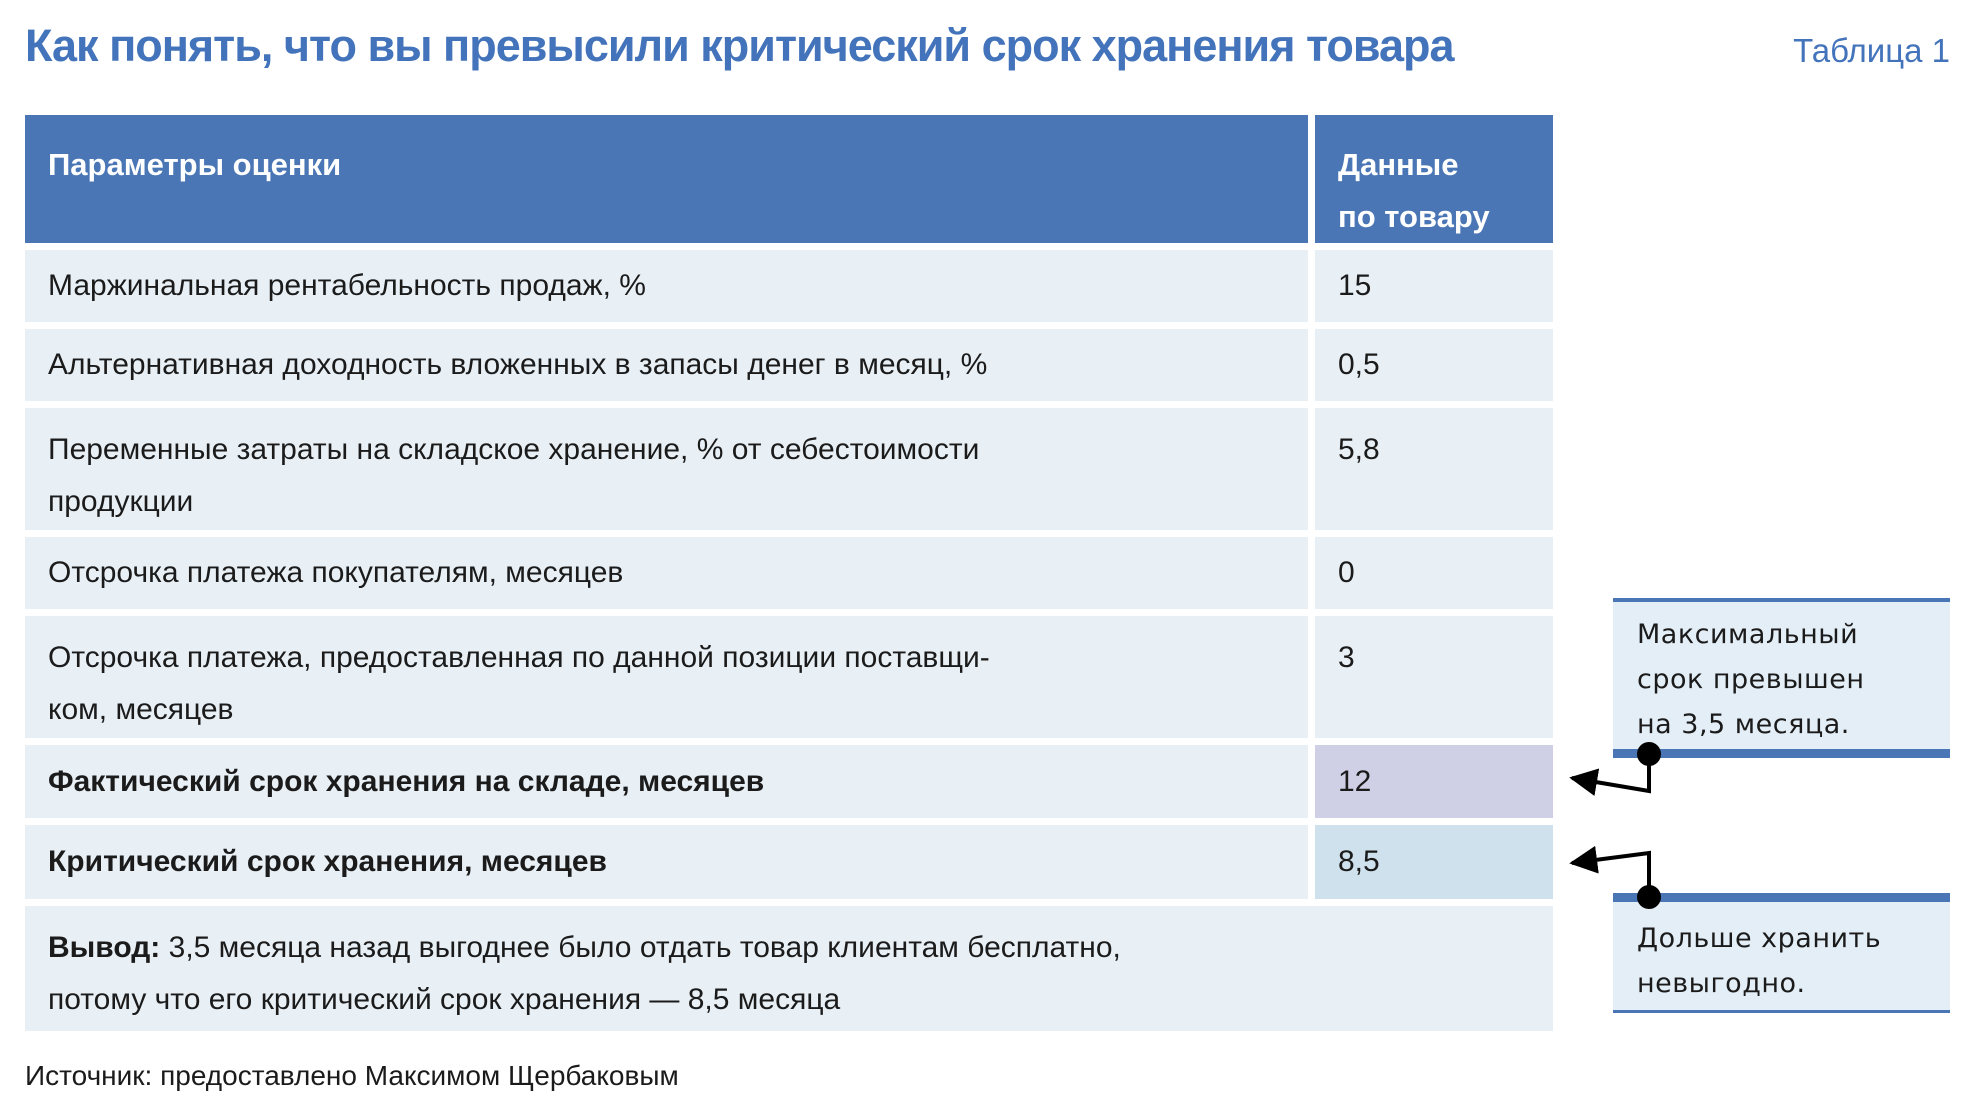 The height and width of the screenshot is (1105, 1976). Describe the element at coordinates (1781, 953) in the screenshot. I see `callout-storing-unprofitable: Дольше хранить невыгодно.` at that location.